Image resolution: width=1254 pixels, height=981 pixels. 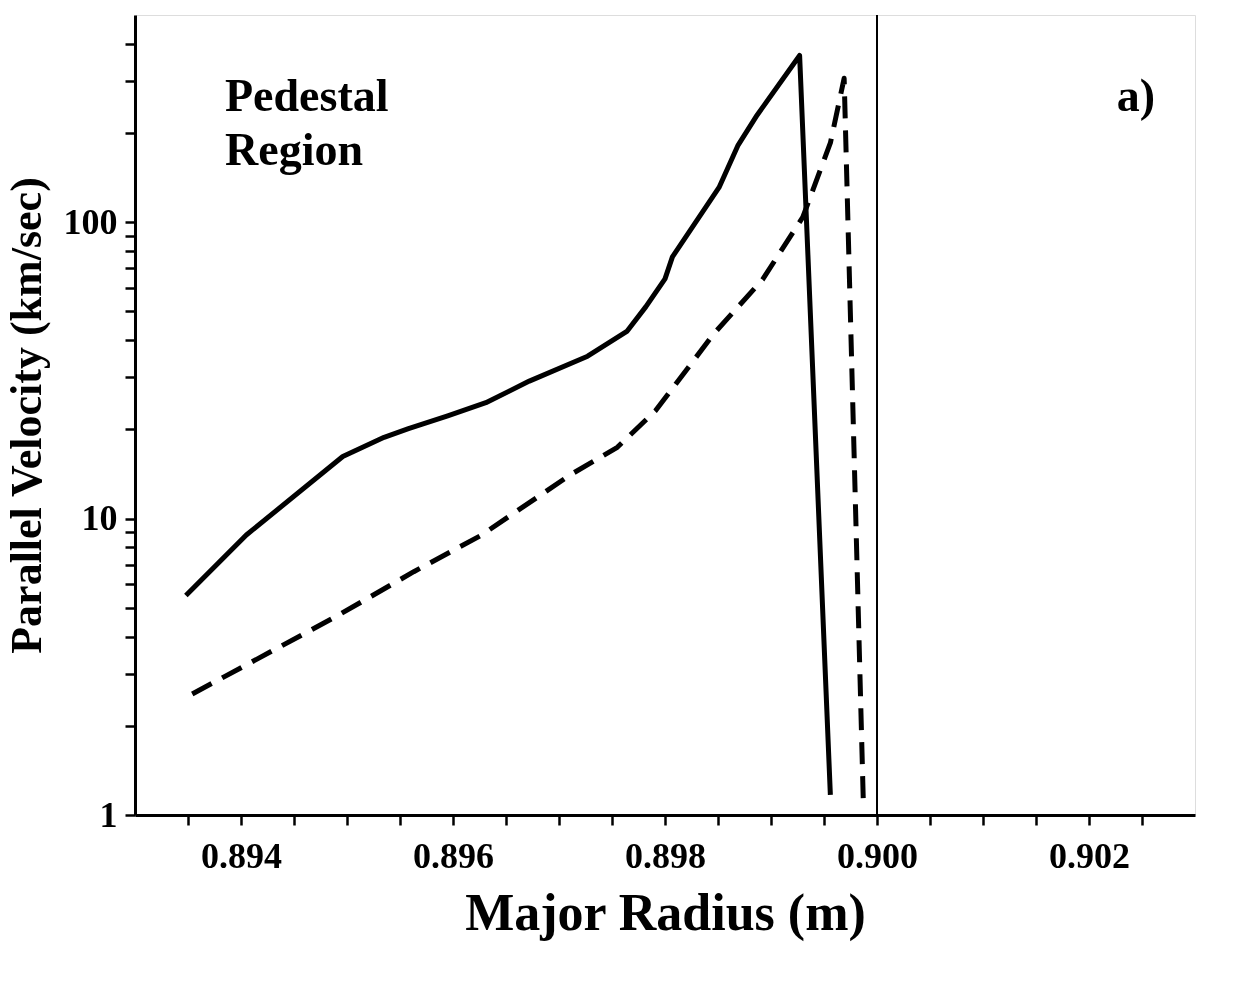 What do you see at coordinates (877, 855) in the screenshot?
I see `x-tick-label: 0.900` at bounding box center [877, 855].